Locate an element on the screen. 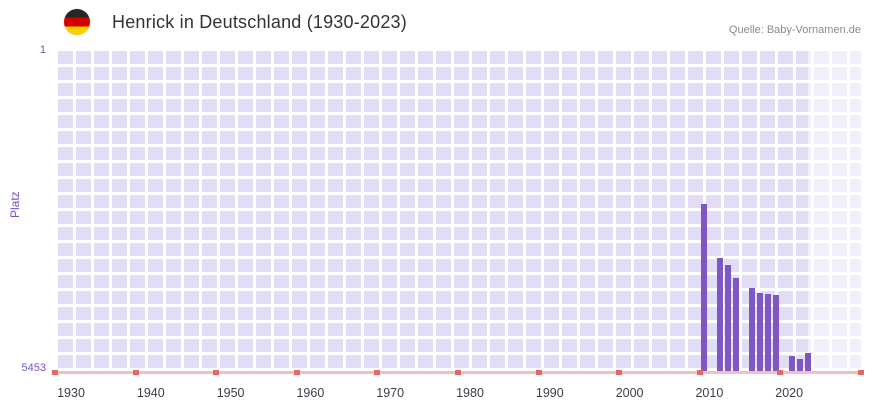 Image resolution: width=873 pixels, height=412 pixels. x-tick-label-1930: 1930 is located at coordinates (71, 393).